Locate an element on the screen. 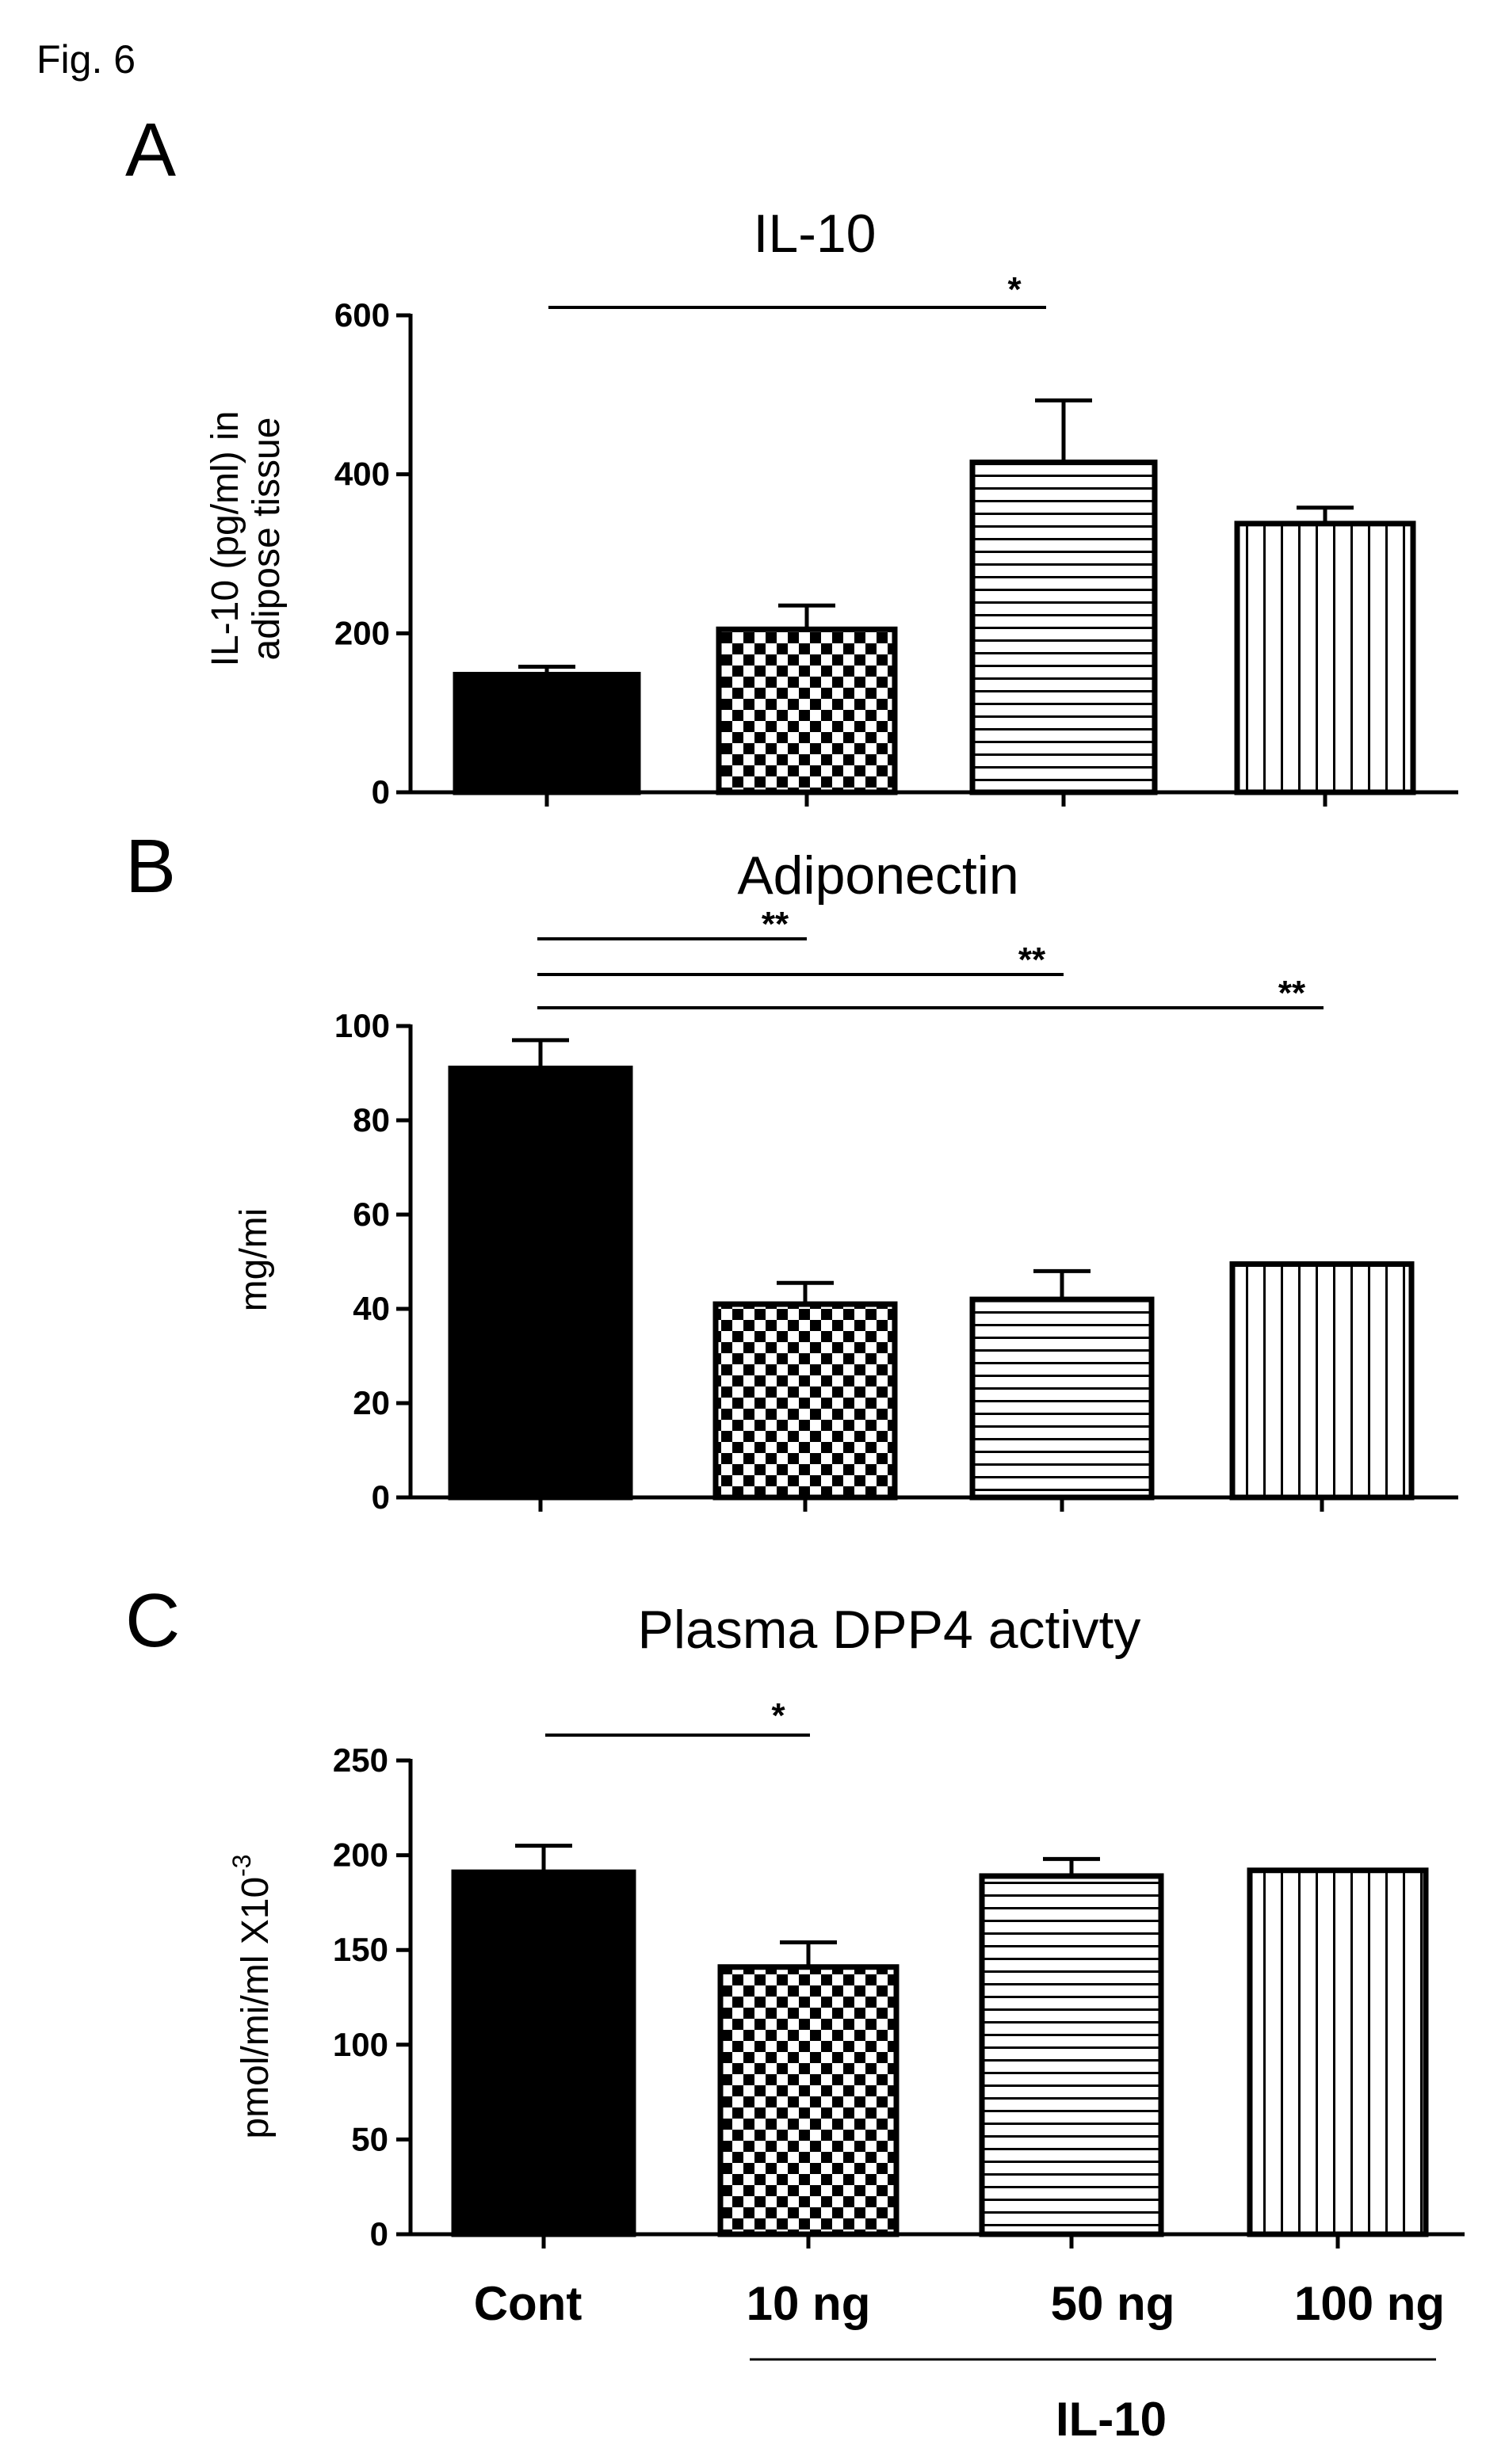 The image size is (1505, 2464). y-tick-label: 80 is located at coordinates (372, 1120).